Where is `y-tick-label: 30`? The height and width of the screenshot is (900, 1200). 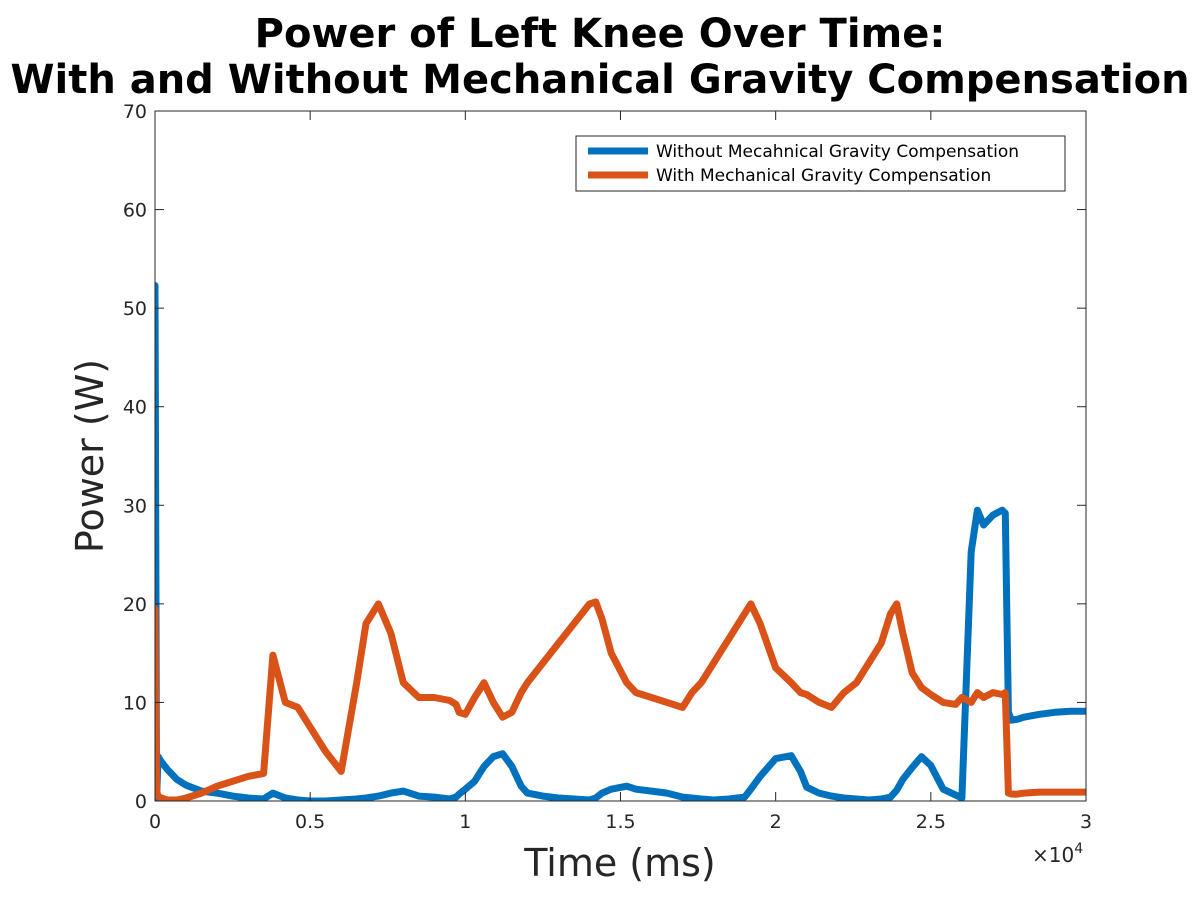
y-tick-label: 30 is located at coordinates (135, 506).